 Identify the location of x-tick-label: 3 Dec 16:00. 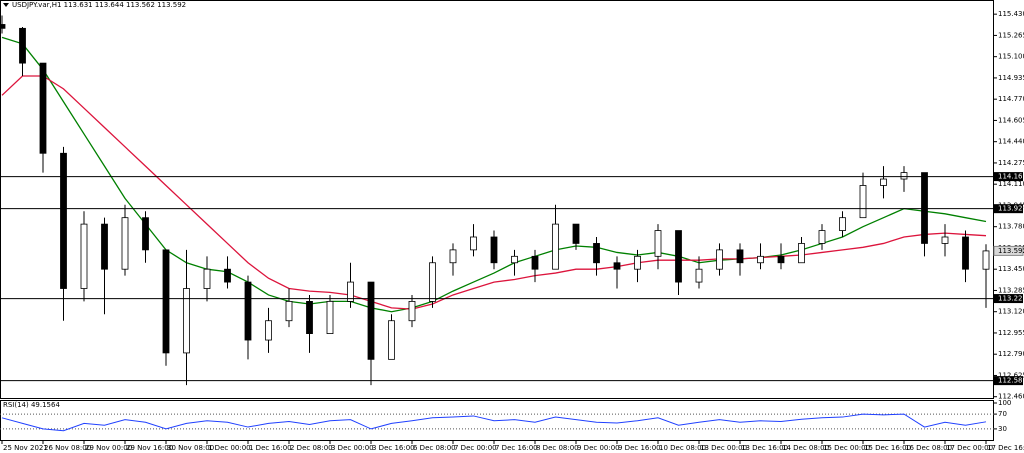
(393, 448).